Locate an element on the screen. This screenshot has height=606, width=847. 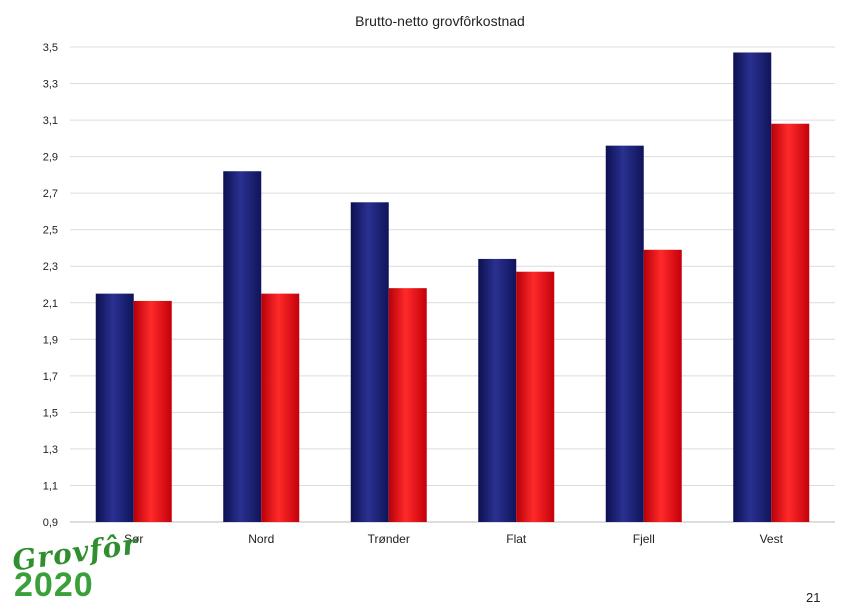
y-tick-label: 1,9 is located at coordinates (50, 340).